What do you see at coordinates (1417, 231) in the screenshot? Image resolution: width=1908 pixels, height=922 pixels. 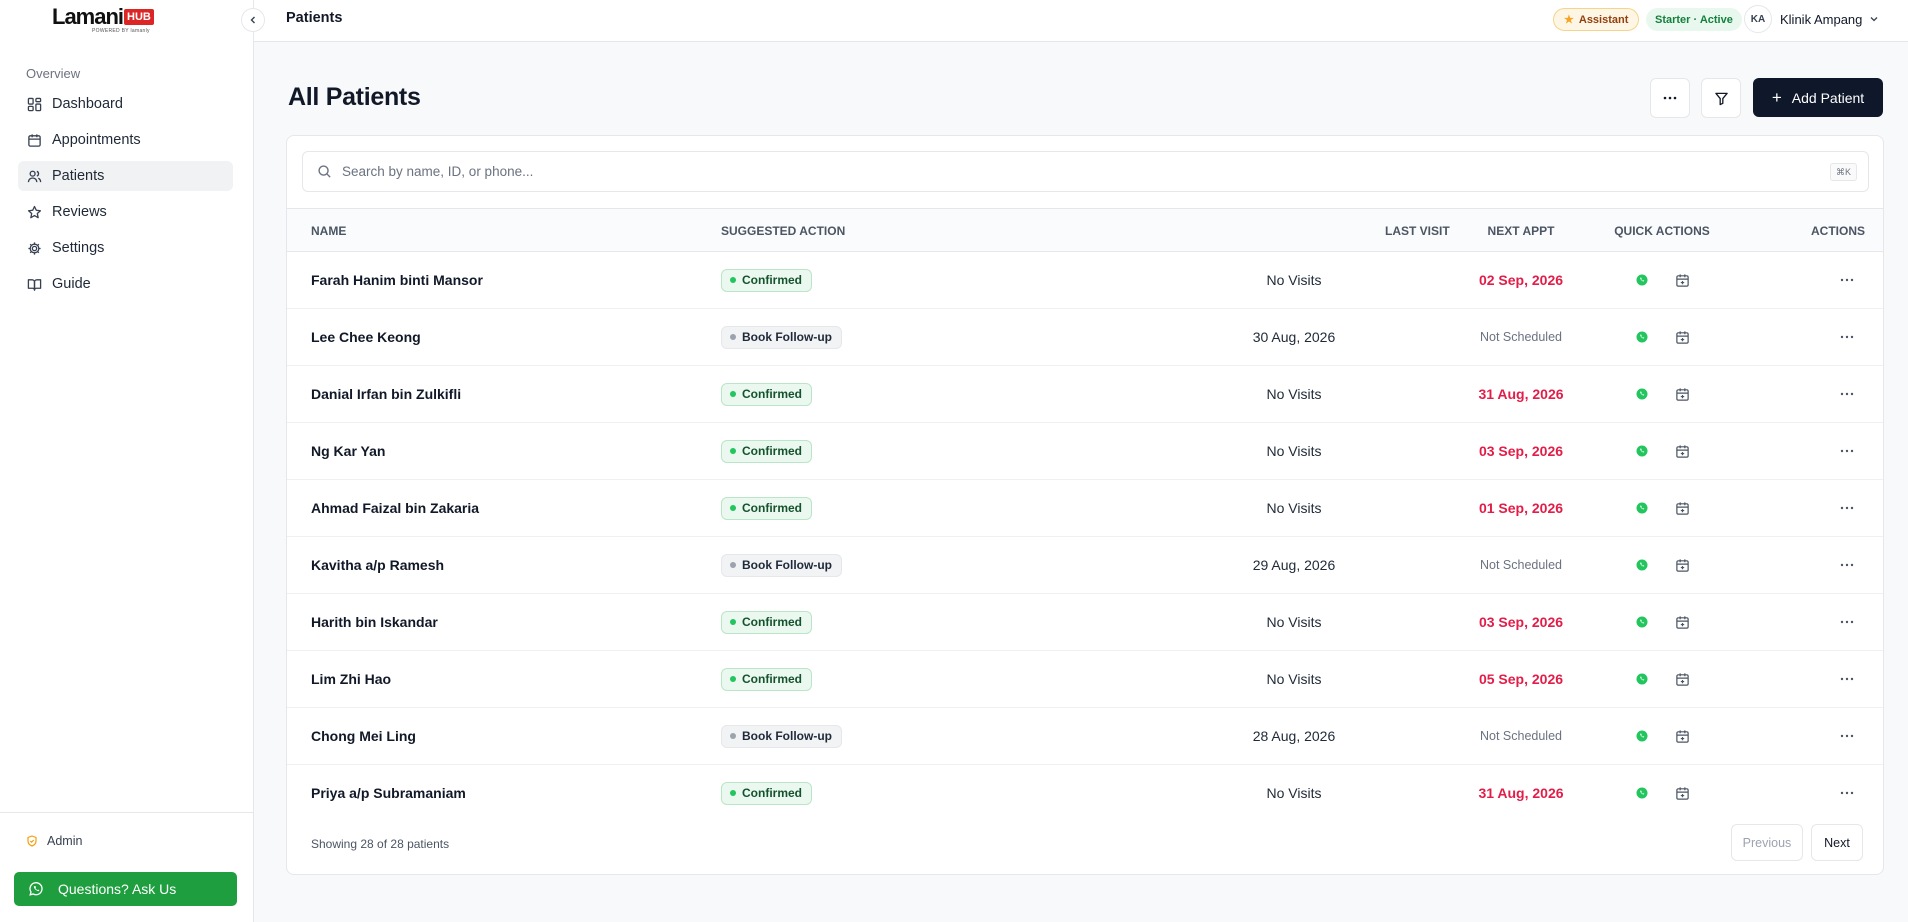 I see `column-header-last-visit: LAST VISIT` at bounding box center [1417, 231].